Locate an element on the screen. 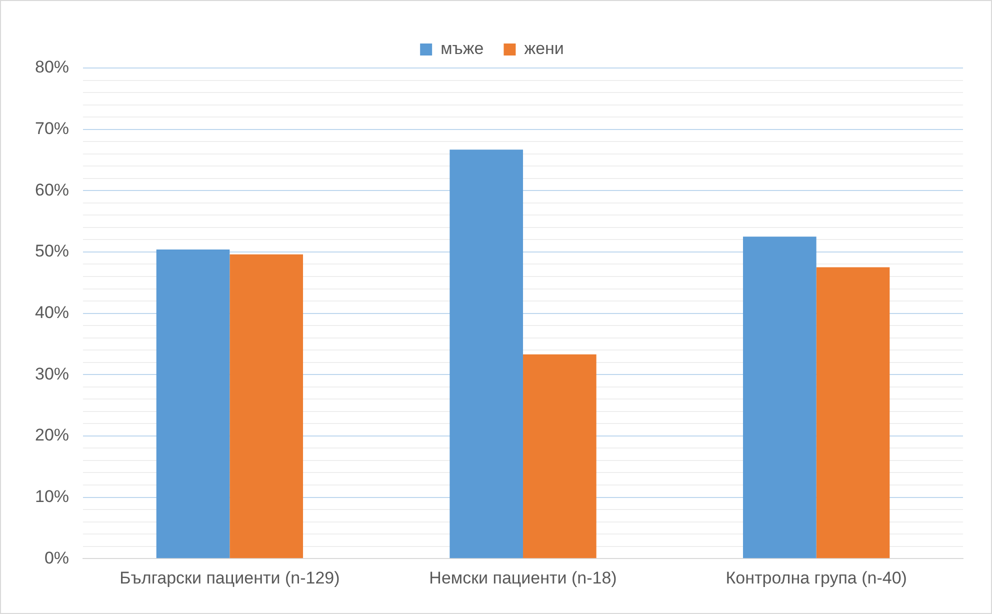 The height and width of the screenshot is (614, 992). x-tick-label: Български пациенти (n-129) is located at coordinates (230, 578).